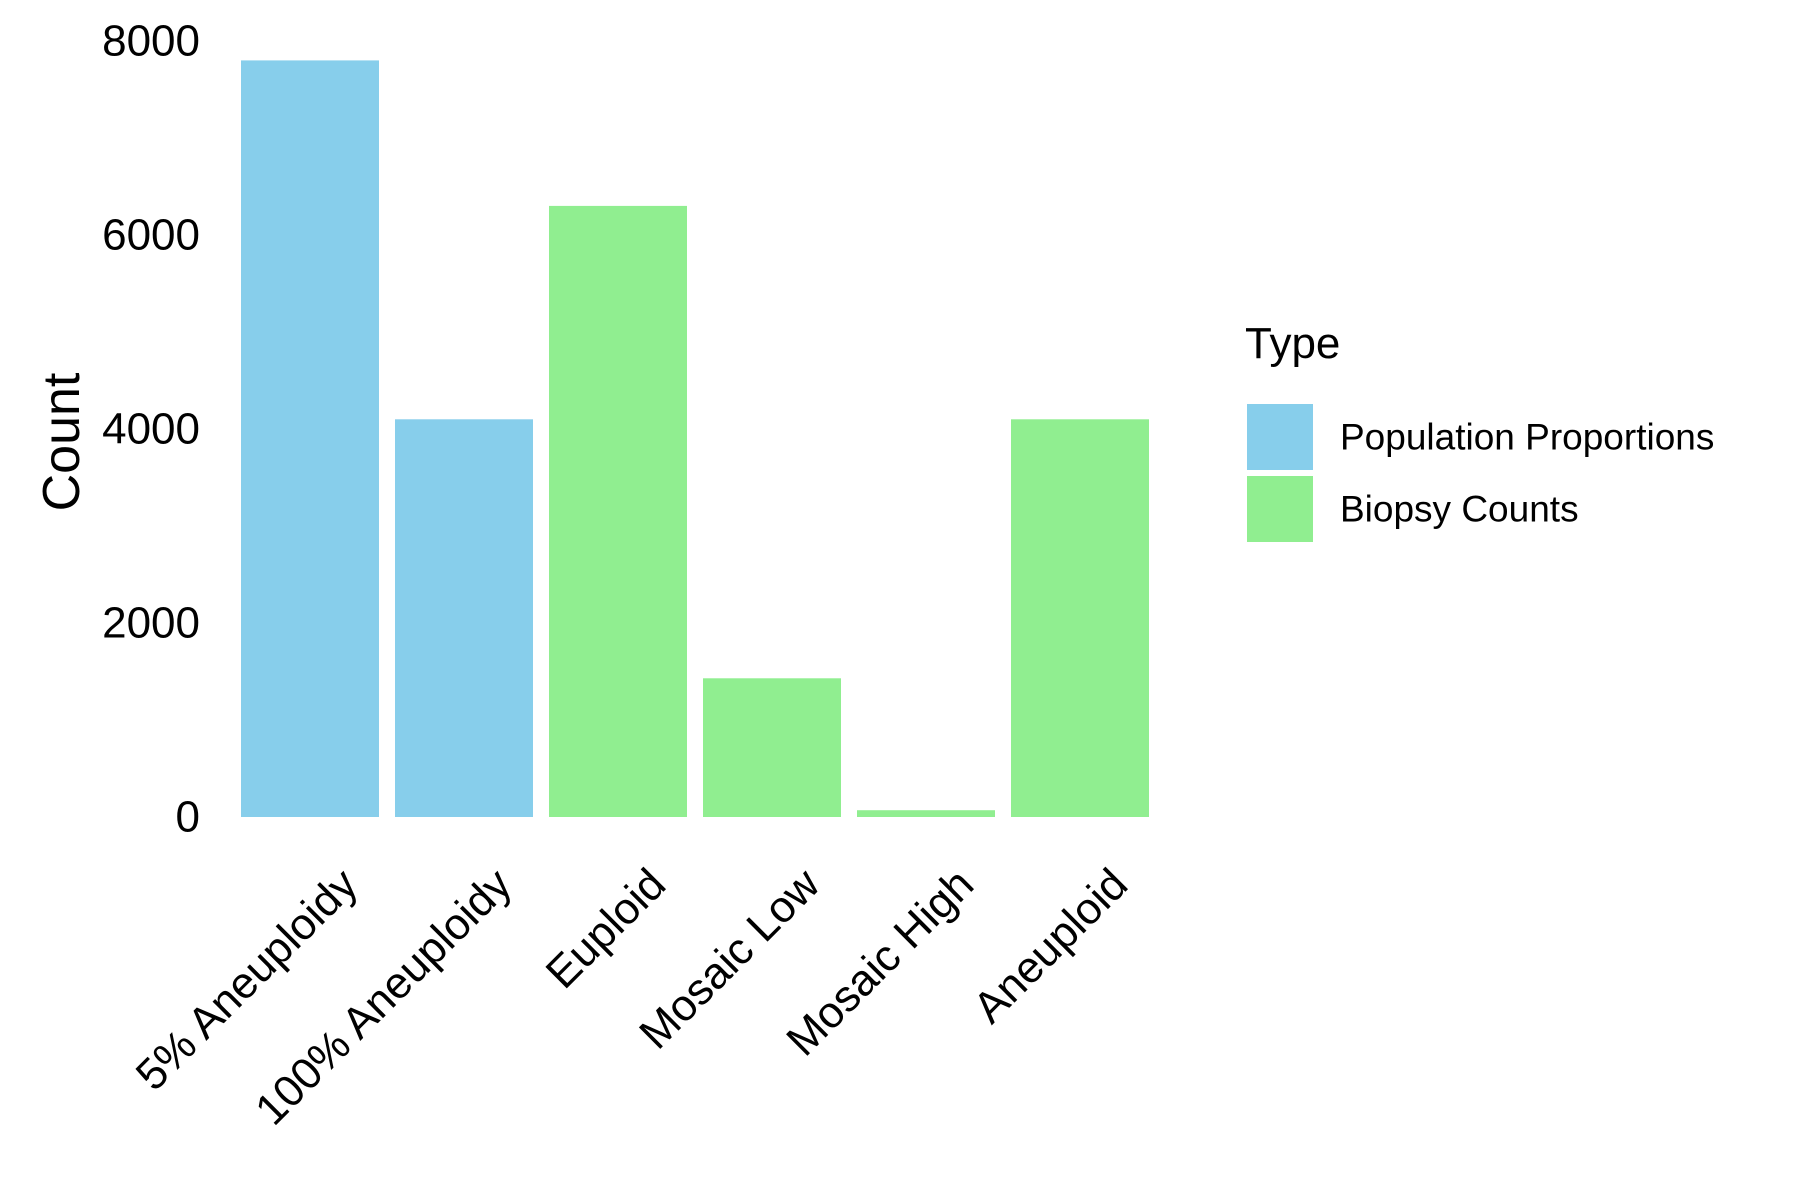 This screenshot has width=1800, height=1200. I want to click on bar-aneuploid, so click(1080, 618).